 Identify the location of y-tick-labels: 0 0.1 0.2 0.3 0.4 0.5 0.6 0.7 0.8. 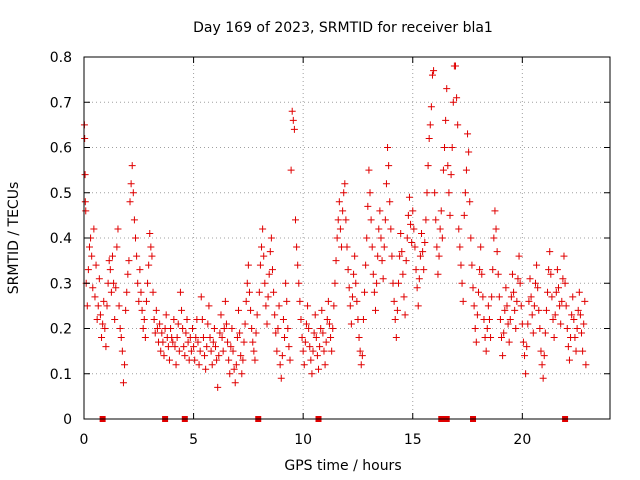
(61, 239).